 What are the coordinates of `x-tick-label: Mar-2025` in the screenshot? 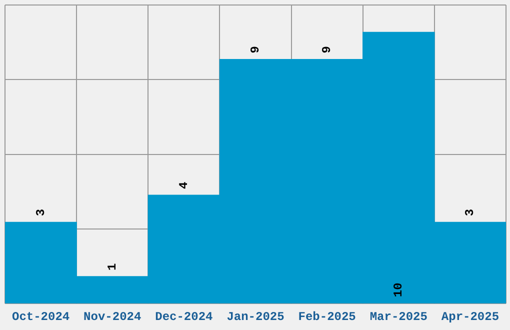 It's located at (399, 317).